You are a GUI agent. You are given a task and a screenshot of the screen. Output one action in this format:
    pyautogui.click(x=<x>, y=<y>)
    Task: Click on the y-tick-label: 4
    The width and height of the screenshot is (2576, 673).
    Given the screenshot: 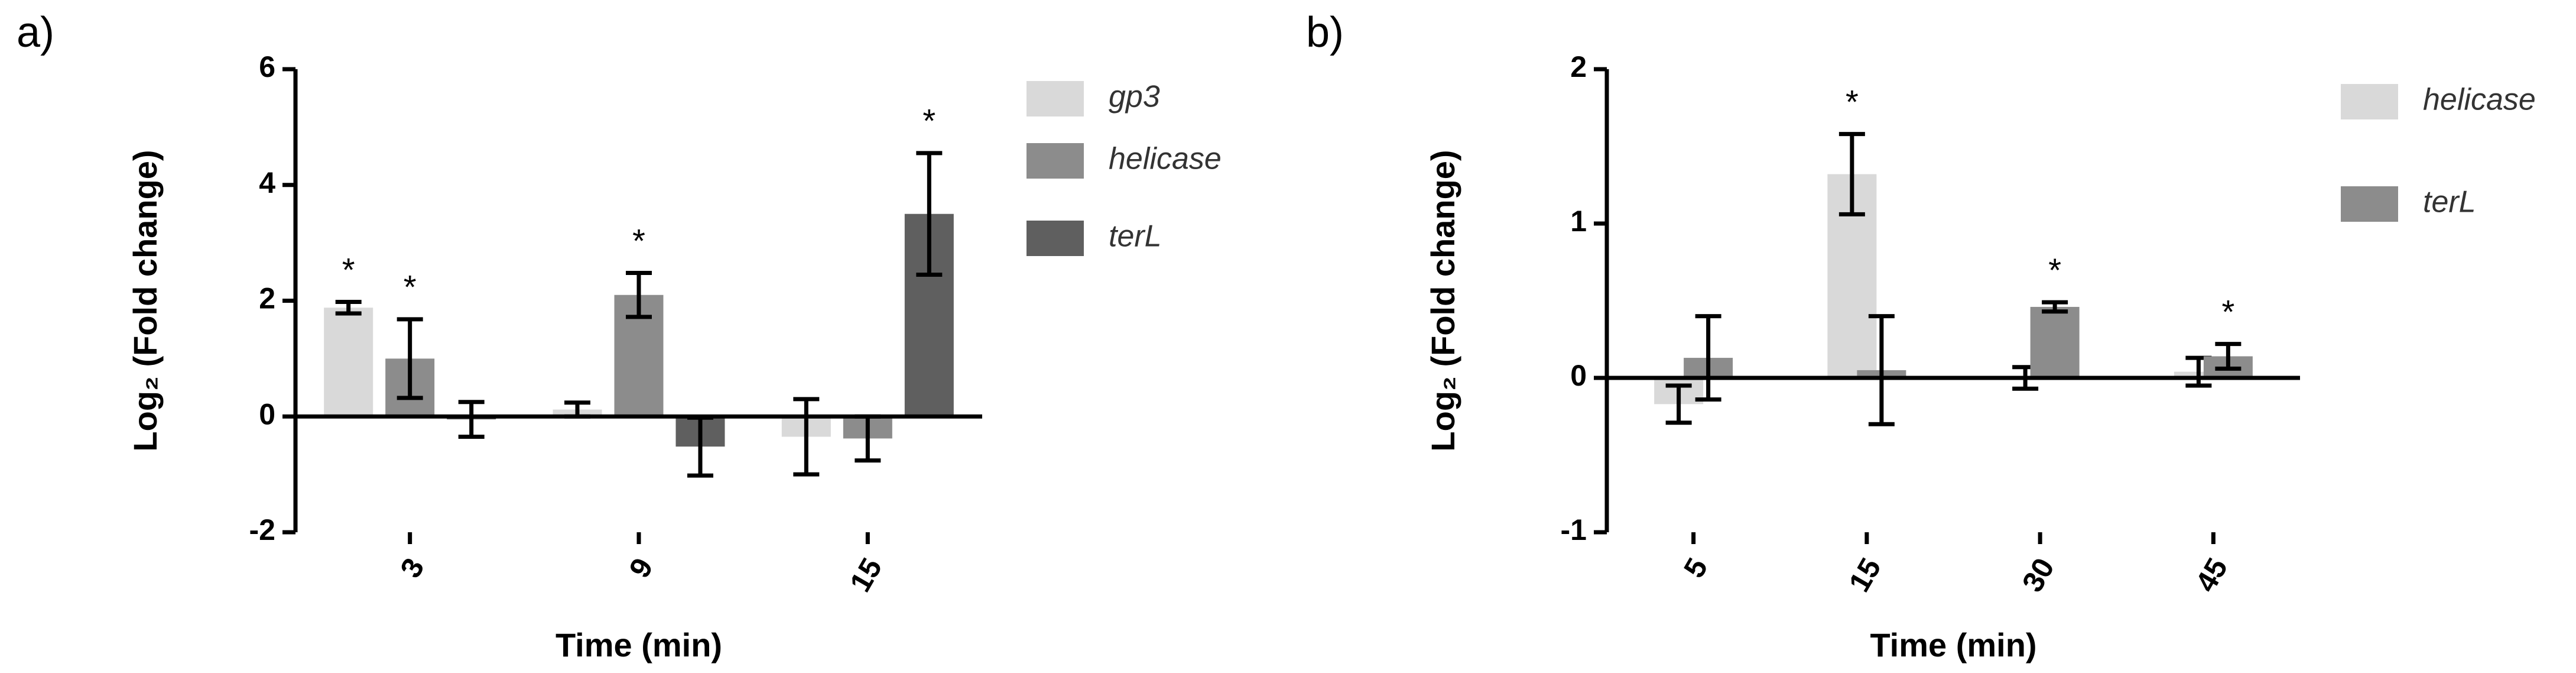 What is the action you would take?
    pyautogui.click(x=267, y=182)
    